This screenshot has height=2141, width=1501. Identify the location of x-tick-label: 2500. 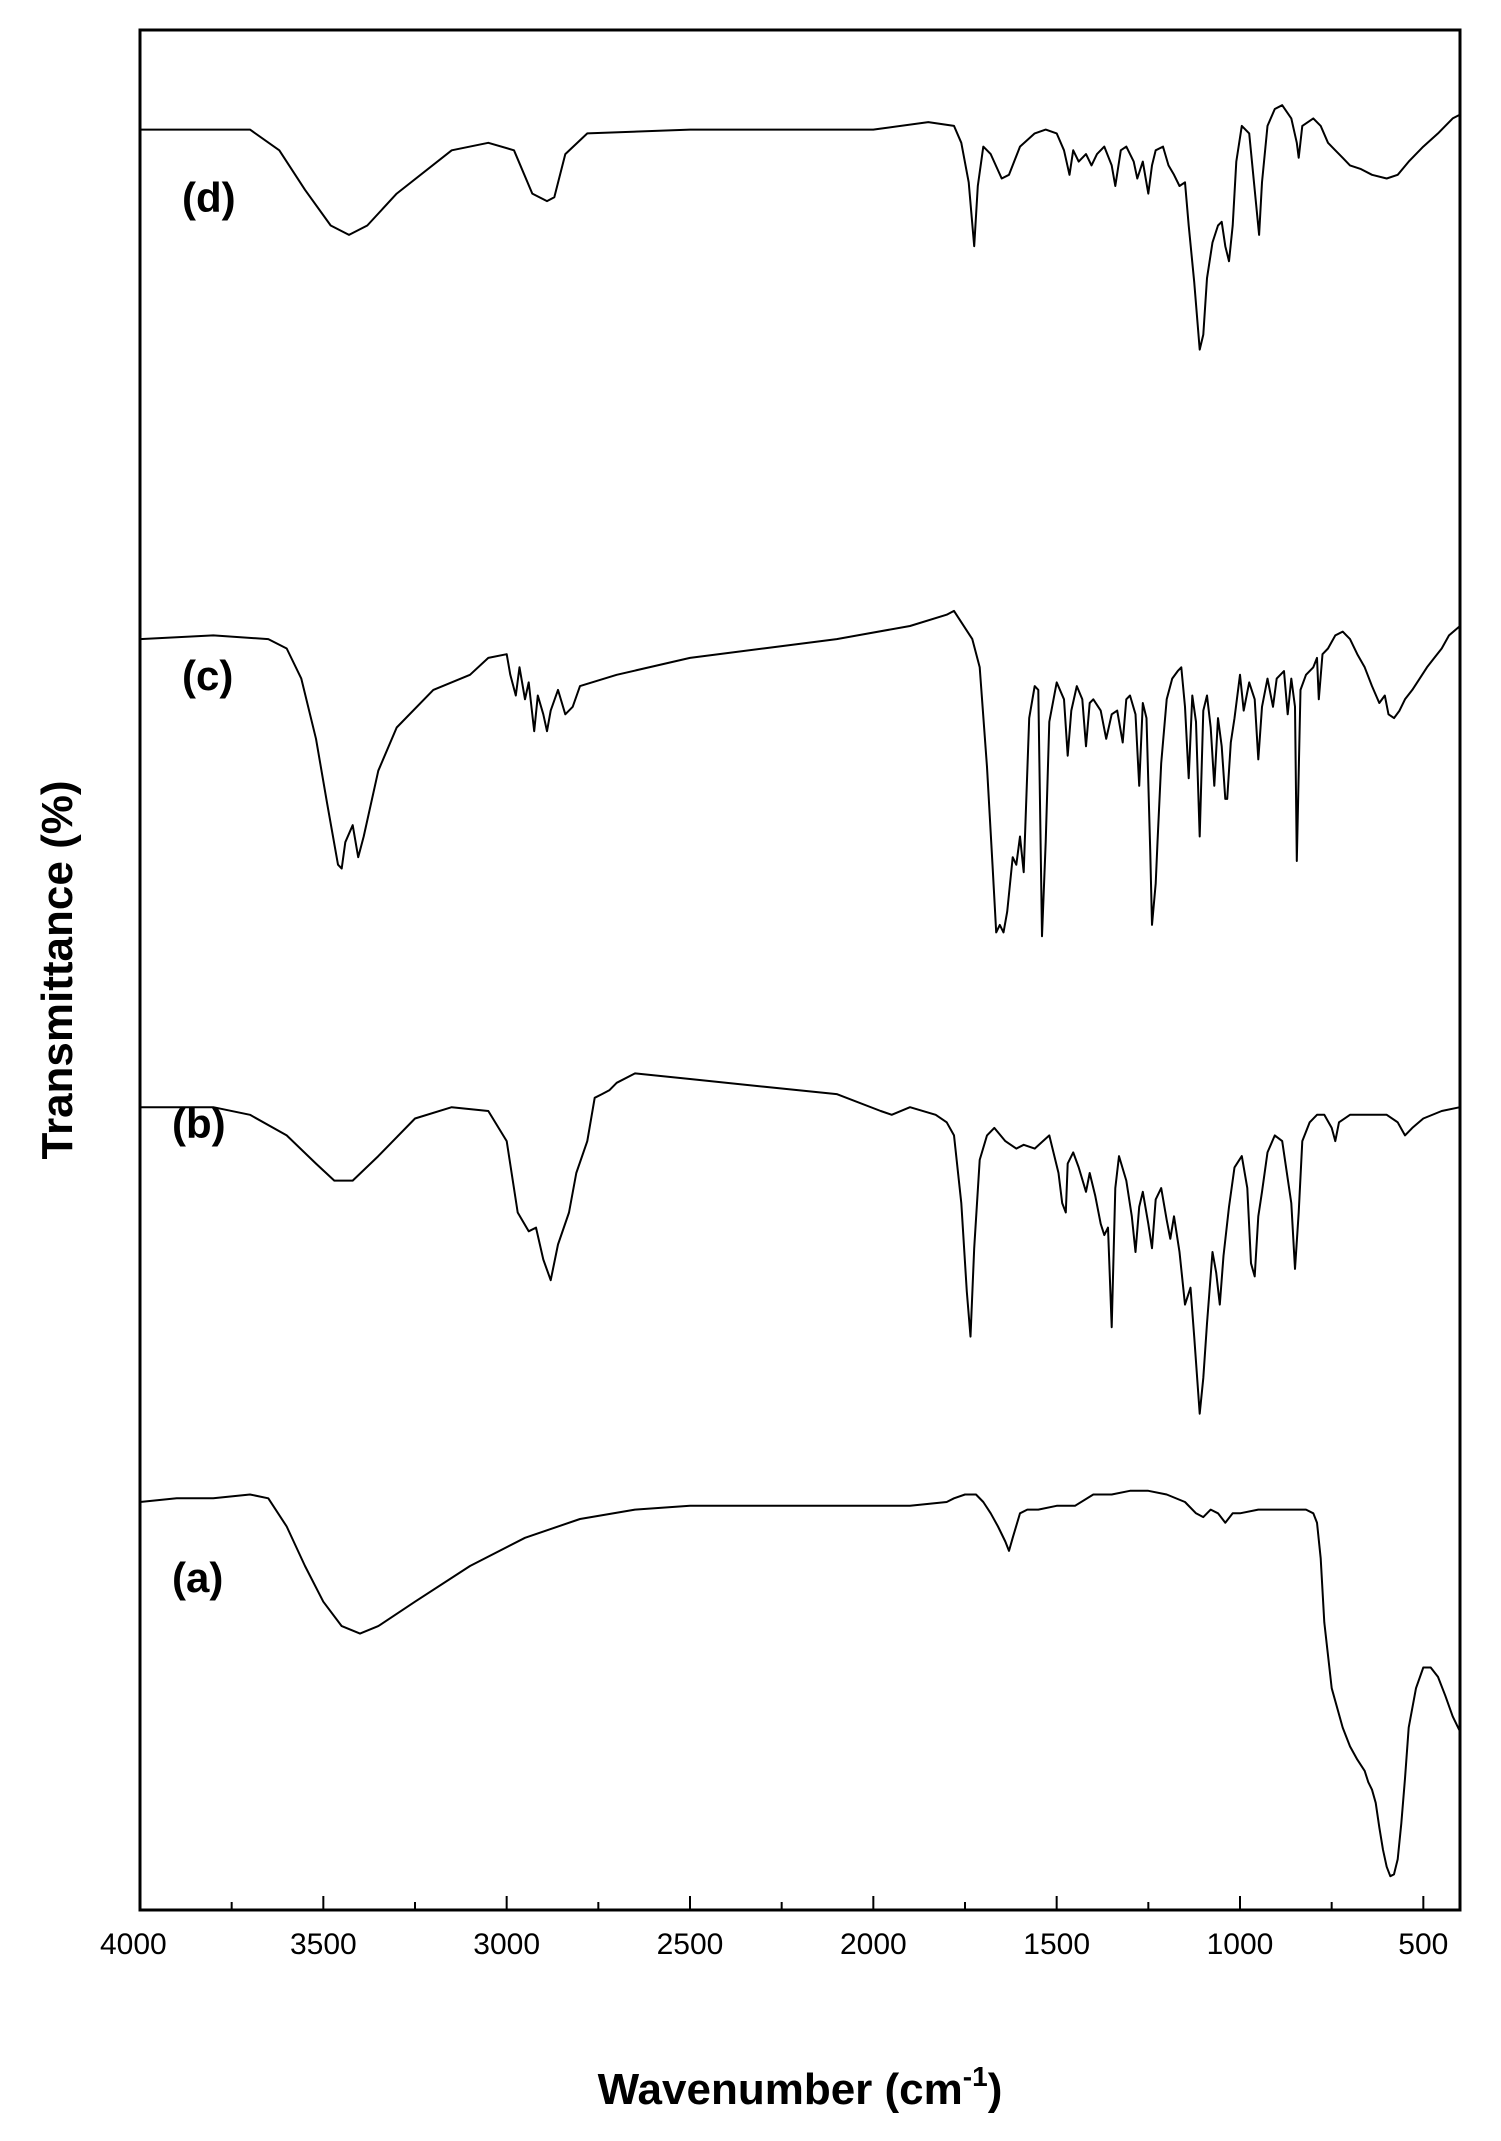
(690, 1944).